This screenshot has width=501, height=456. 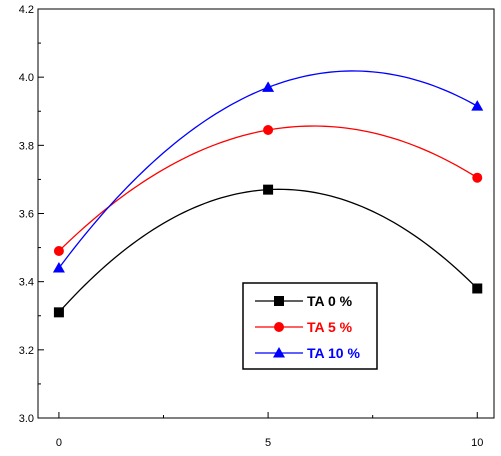 What do you see at coordinates (26, 146) in the screenshot?
I see `y-tick-label: 3.8` at bounding box center [26, 146].